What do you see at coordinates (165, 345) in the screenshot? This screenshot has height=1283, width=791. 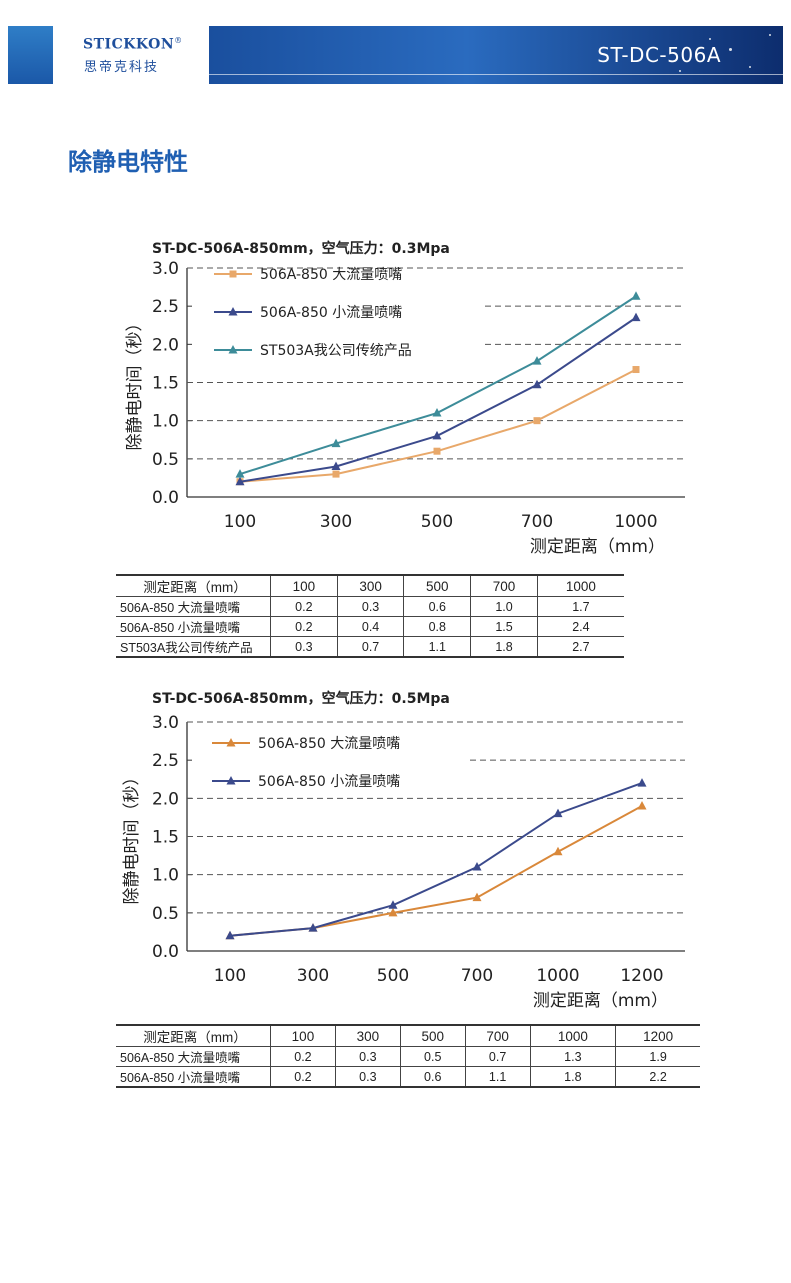 I see `y-tick-label: 2.0` at bounding box center [165, 345].